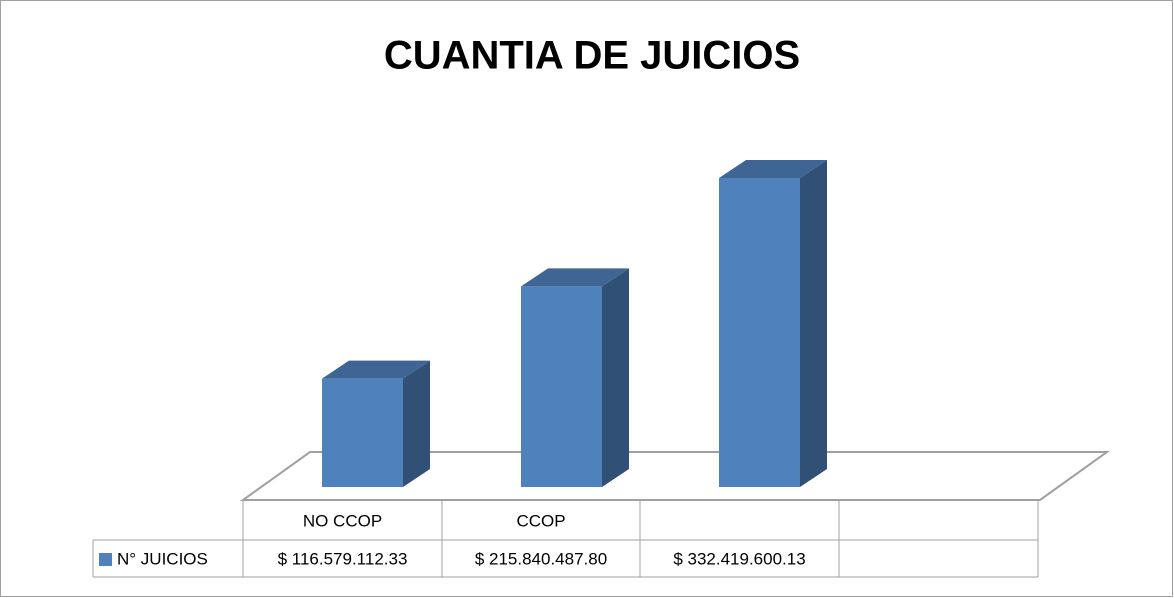 The height and width of the screenshot is (598, 1174). Describe the element at coordinates (105, 559) in the screenshot. I see `legend-swatch` at that location.